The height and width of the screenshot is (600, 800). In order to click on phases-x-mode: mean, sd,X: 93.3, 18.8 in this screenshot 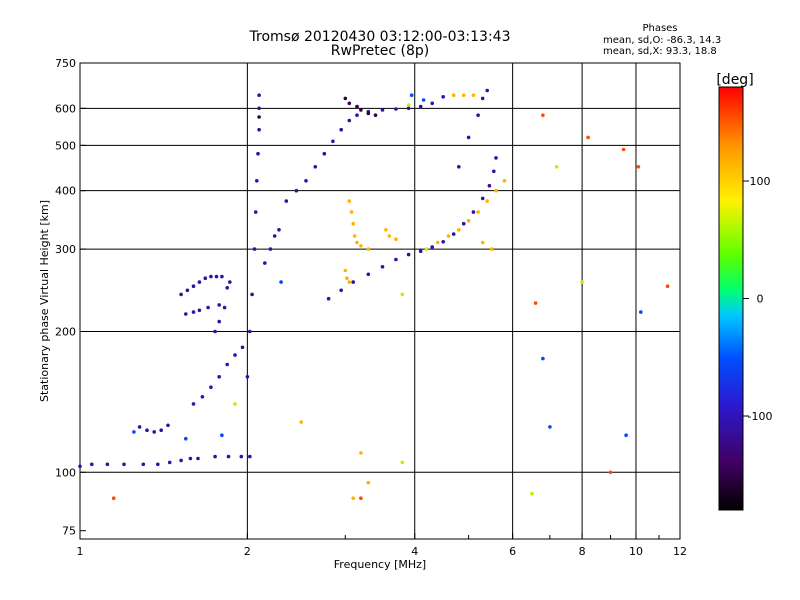, I will do `click(660, 51)`.